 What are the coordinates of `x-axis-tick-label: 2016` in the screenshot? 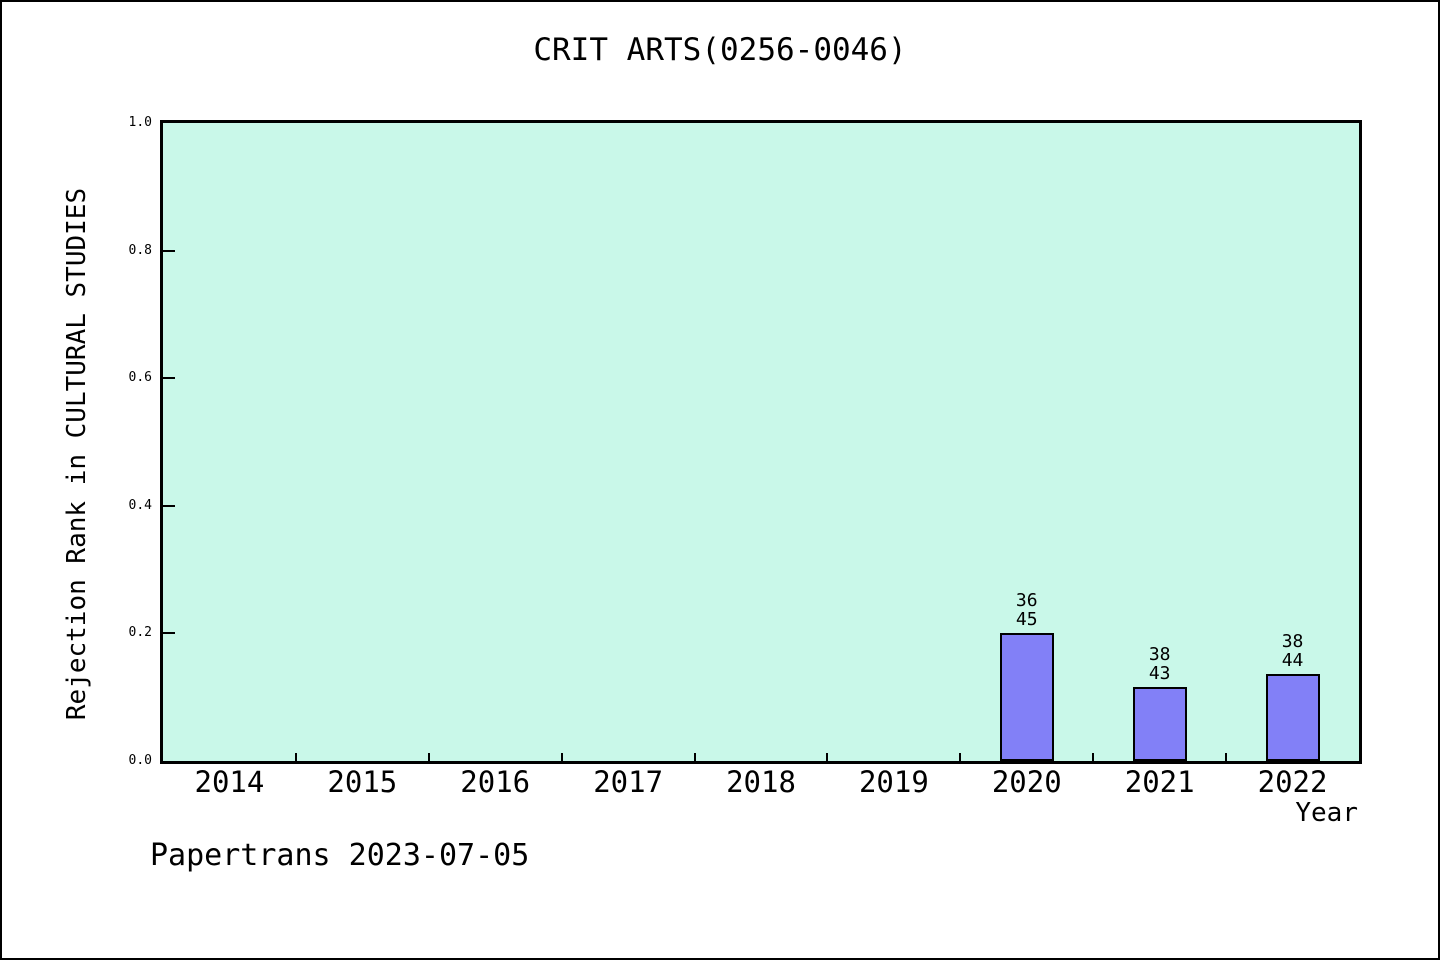 It's located at (495, 782).